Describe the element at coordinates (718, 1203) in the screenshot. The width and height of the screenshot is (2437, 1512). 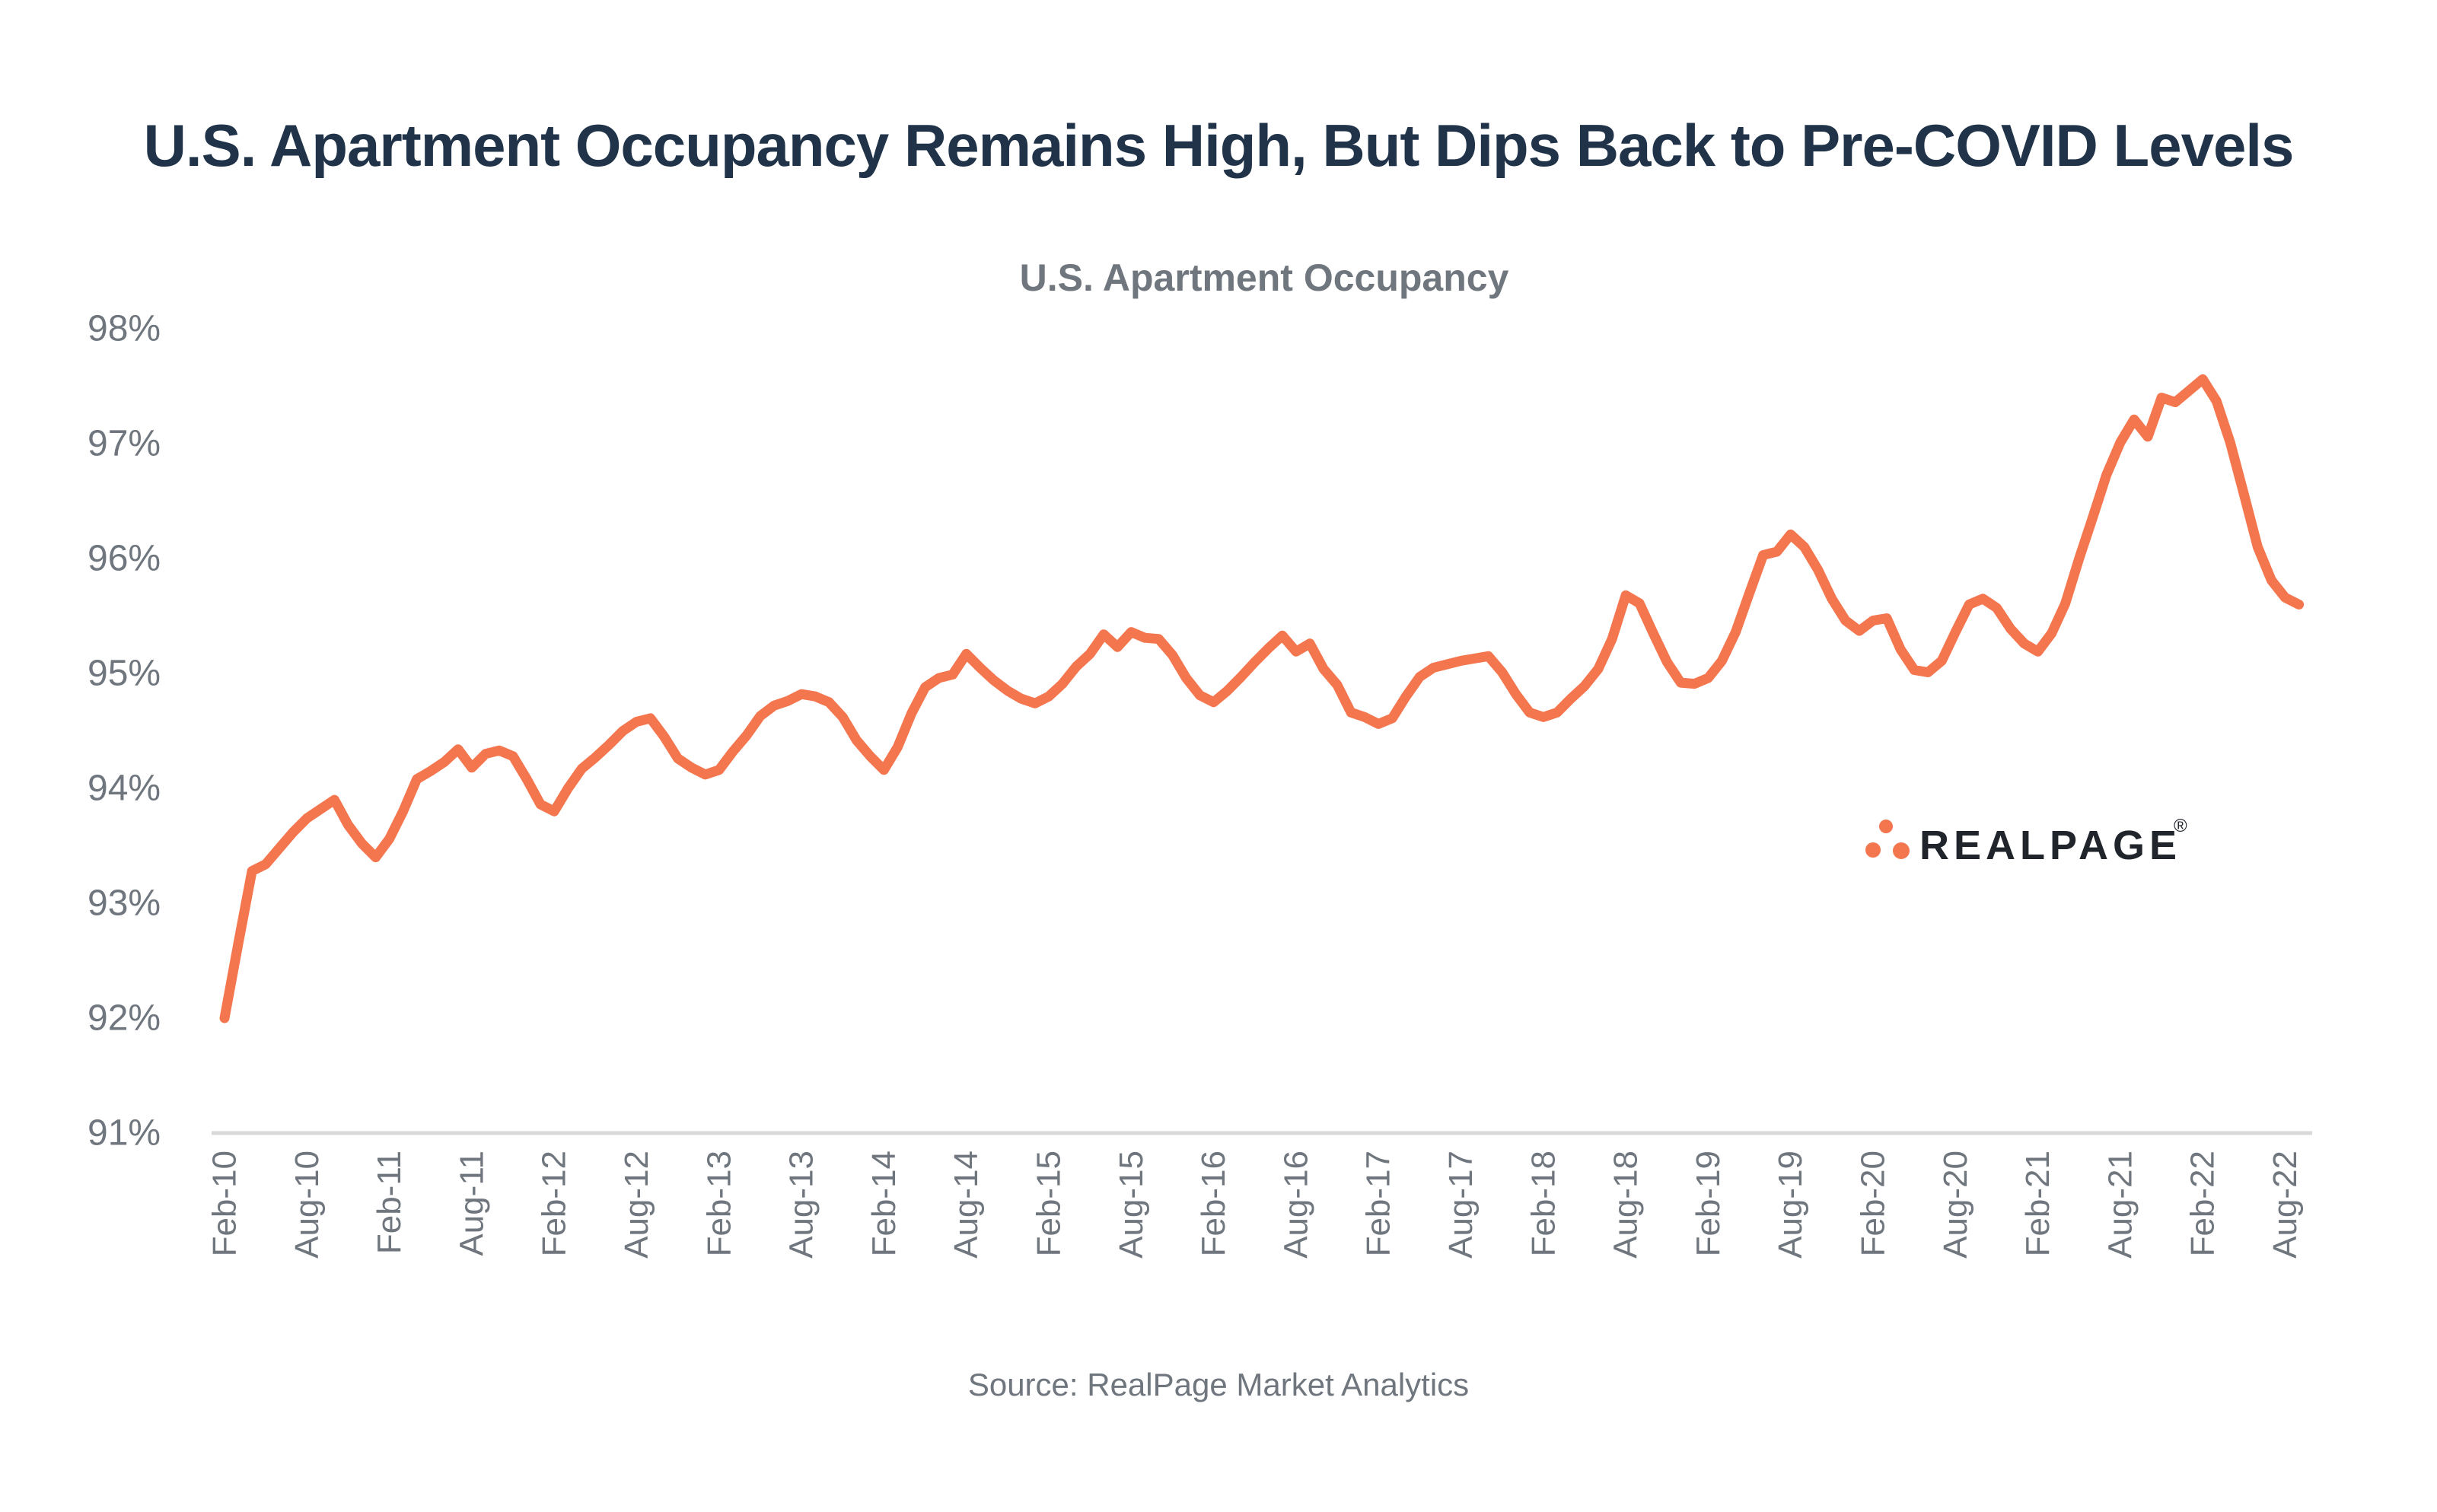
I see `x-axis-tick-label: Feb-13` at that location.